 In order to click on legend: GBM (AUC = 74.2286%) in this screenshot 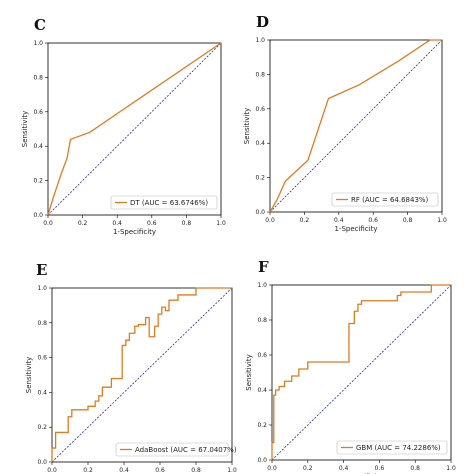, I will do `click(392, 447)`.